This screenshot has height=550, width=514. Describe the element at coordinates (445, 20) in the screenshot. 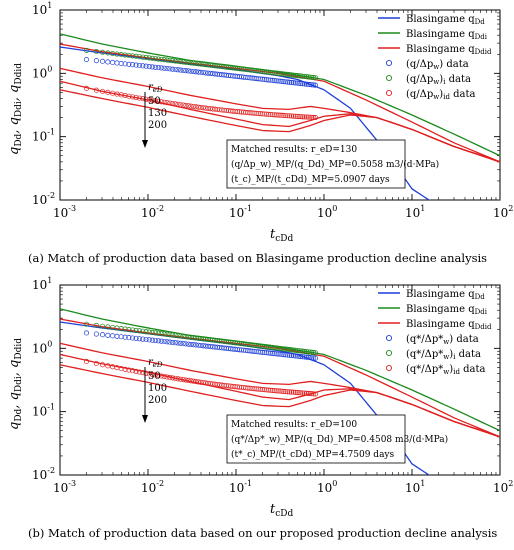

I see `legend-entry: Blasingame qDd` at that location.